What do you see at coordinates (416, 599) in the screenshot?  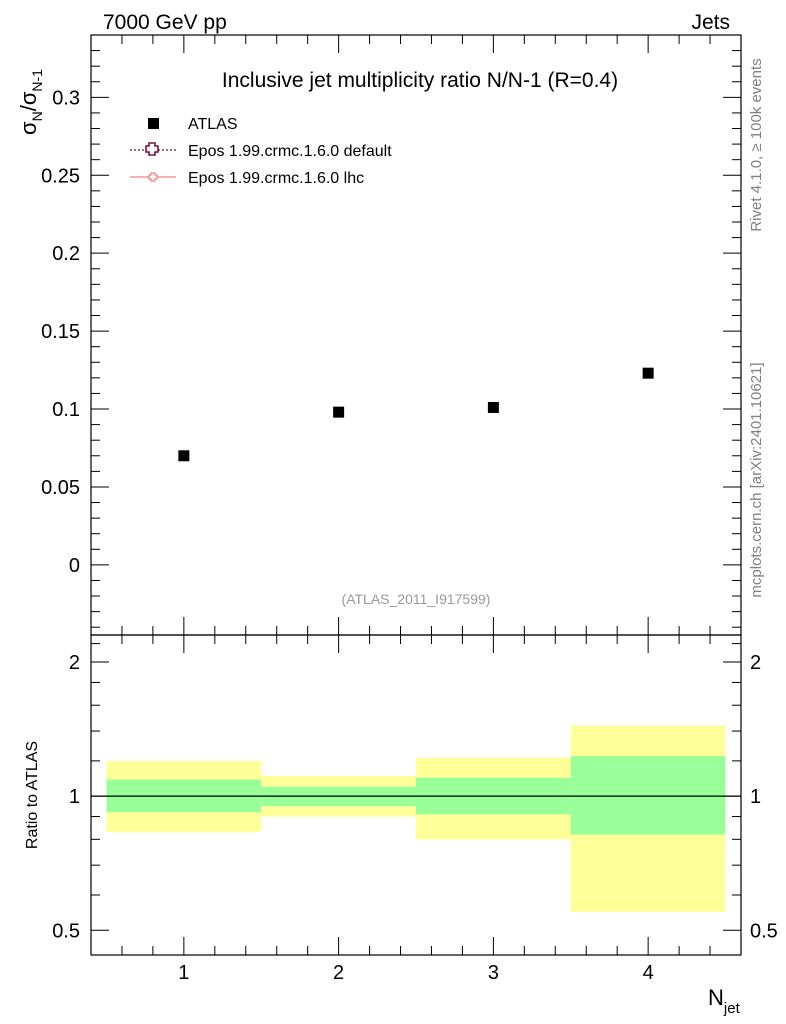 I see `analysis-id: (ATLAS_2011_I917599)` at bounding box center [416, 599].